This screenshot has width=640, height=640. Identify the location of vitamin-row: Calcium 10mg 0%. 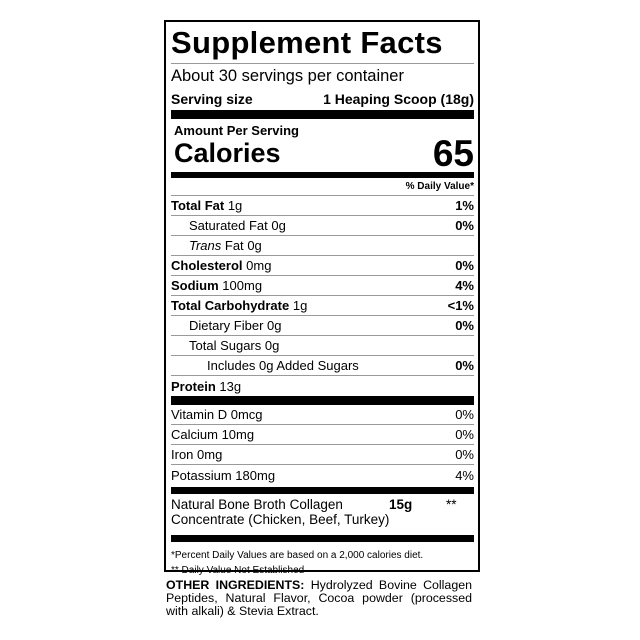
(322, 435).